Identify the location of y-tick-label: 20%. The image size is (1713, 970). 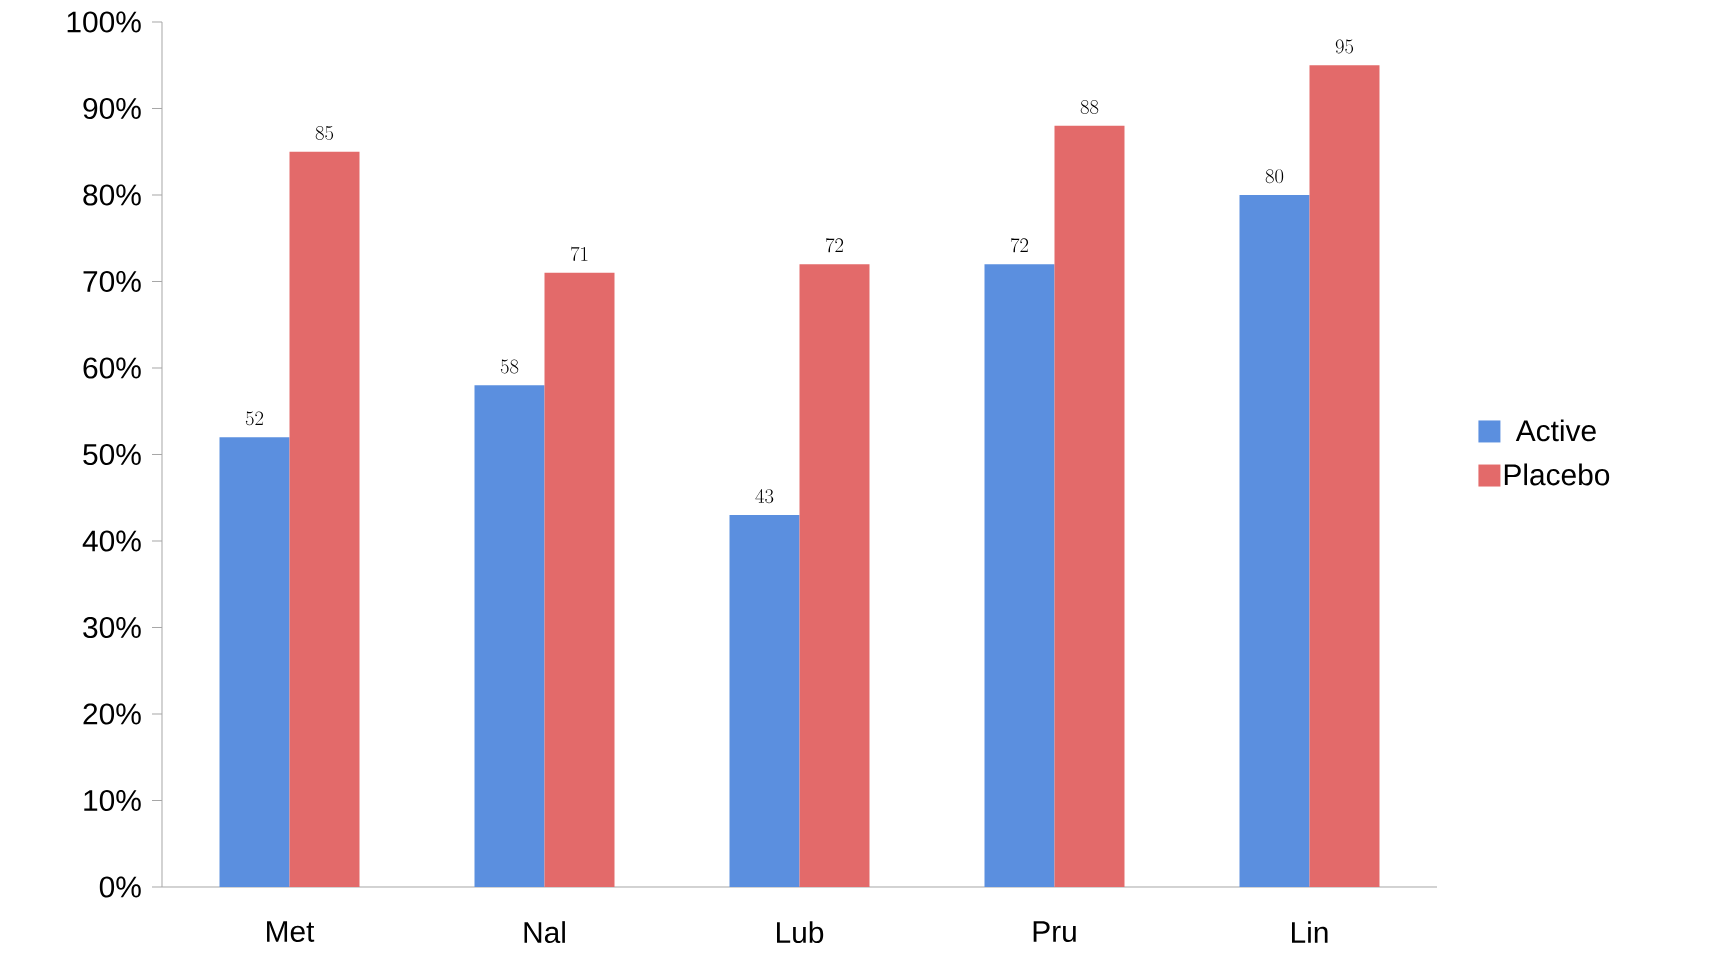
(112, 714).